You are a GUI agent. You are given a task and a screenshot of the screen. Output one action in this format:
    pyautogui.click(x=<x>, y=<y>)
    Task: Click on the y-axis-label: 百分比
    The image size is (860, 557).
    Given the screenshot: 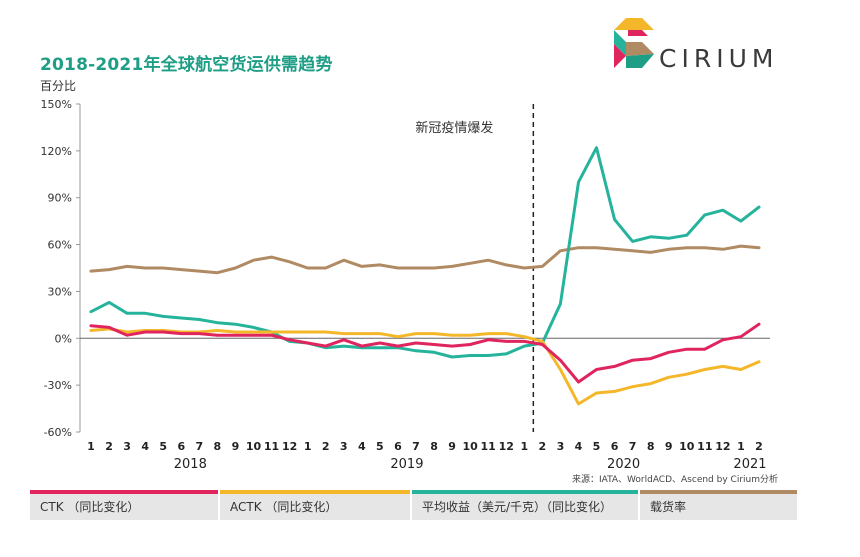 What is the action you would take?
    pyautogui.click(x=58, y=86)
    